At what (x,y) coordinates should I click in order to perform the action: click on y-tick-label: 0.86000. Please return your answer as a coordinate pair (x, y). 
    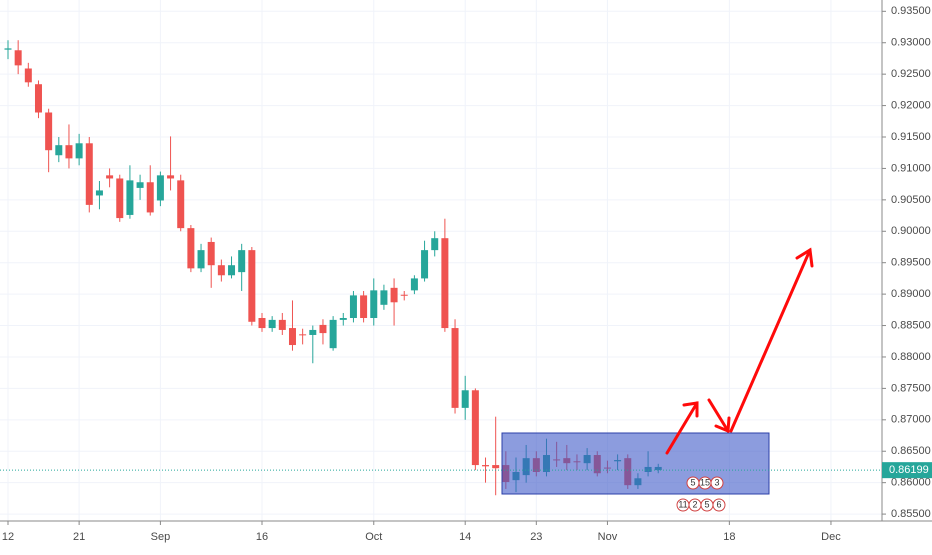
    Looking at the image, I should click on (911, 483).